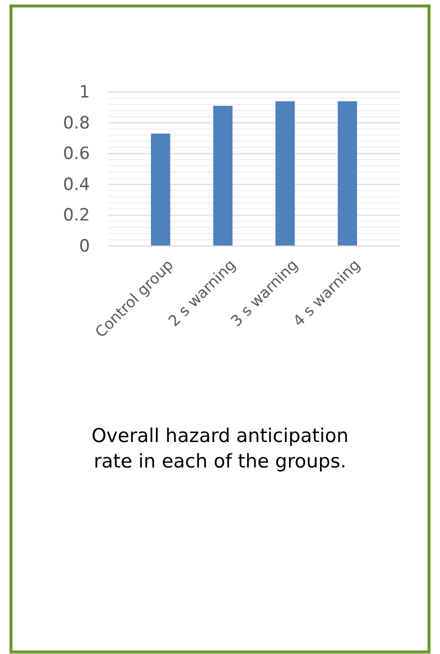 The image size is (440, 654). What do you see at coordinates (84, 246) in the screenshot?
I see `y-tick-label: 0` at bounding box center [84, 246].